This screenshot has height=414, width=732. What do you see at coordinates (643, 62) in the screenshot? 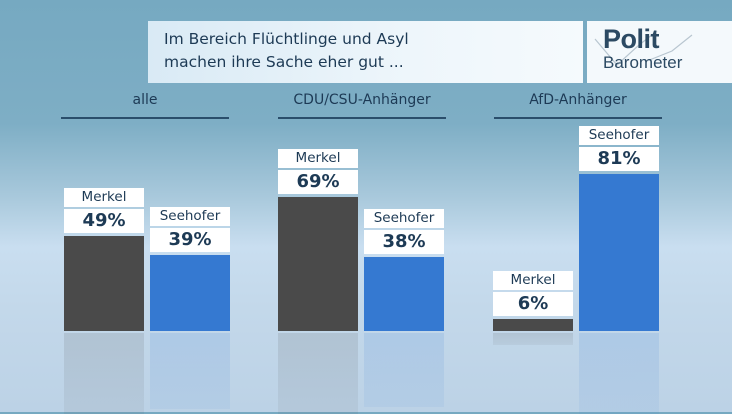
I see `logo-barometer-text: Barometer` at bounding box center [643, 62].